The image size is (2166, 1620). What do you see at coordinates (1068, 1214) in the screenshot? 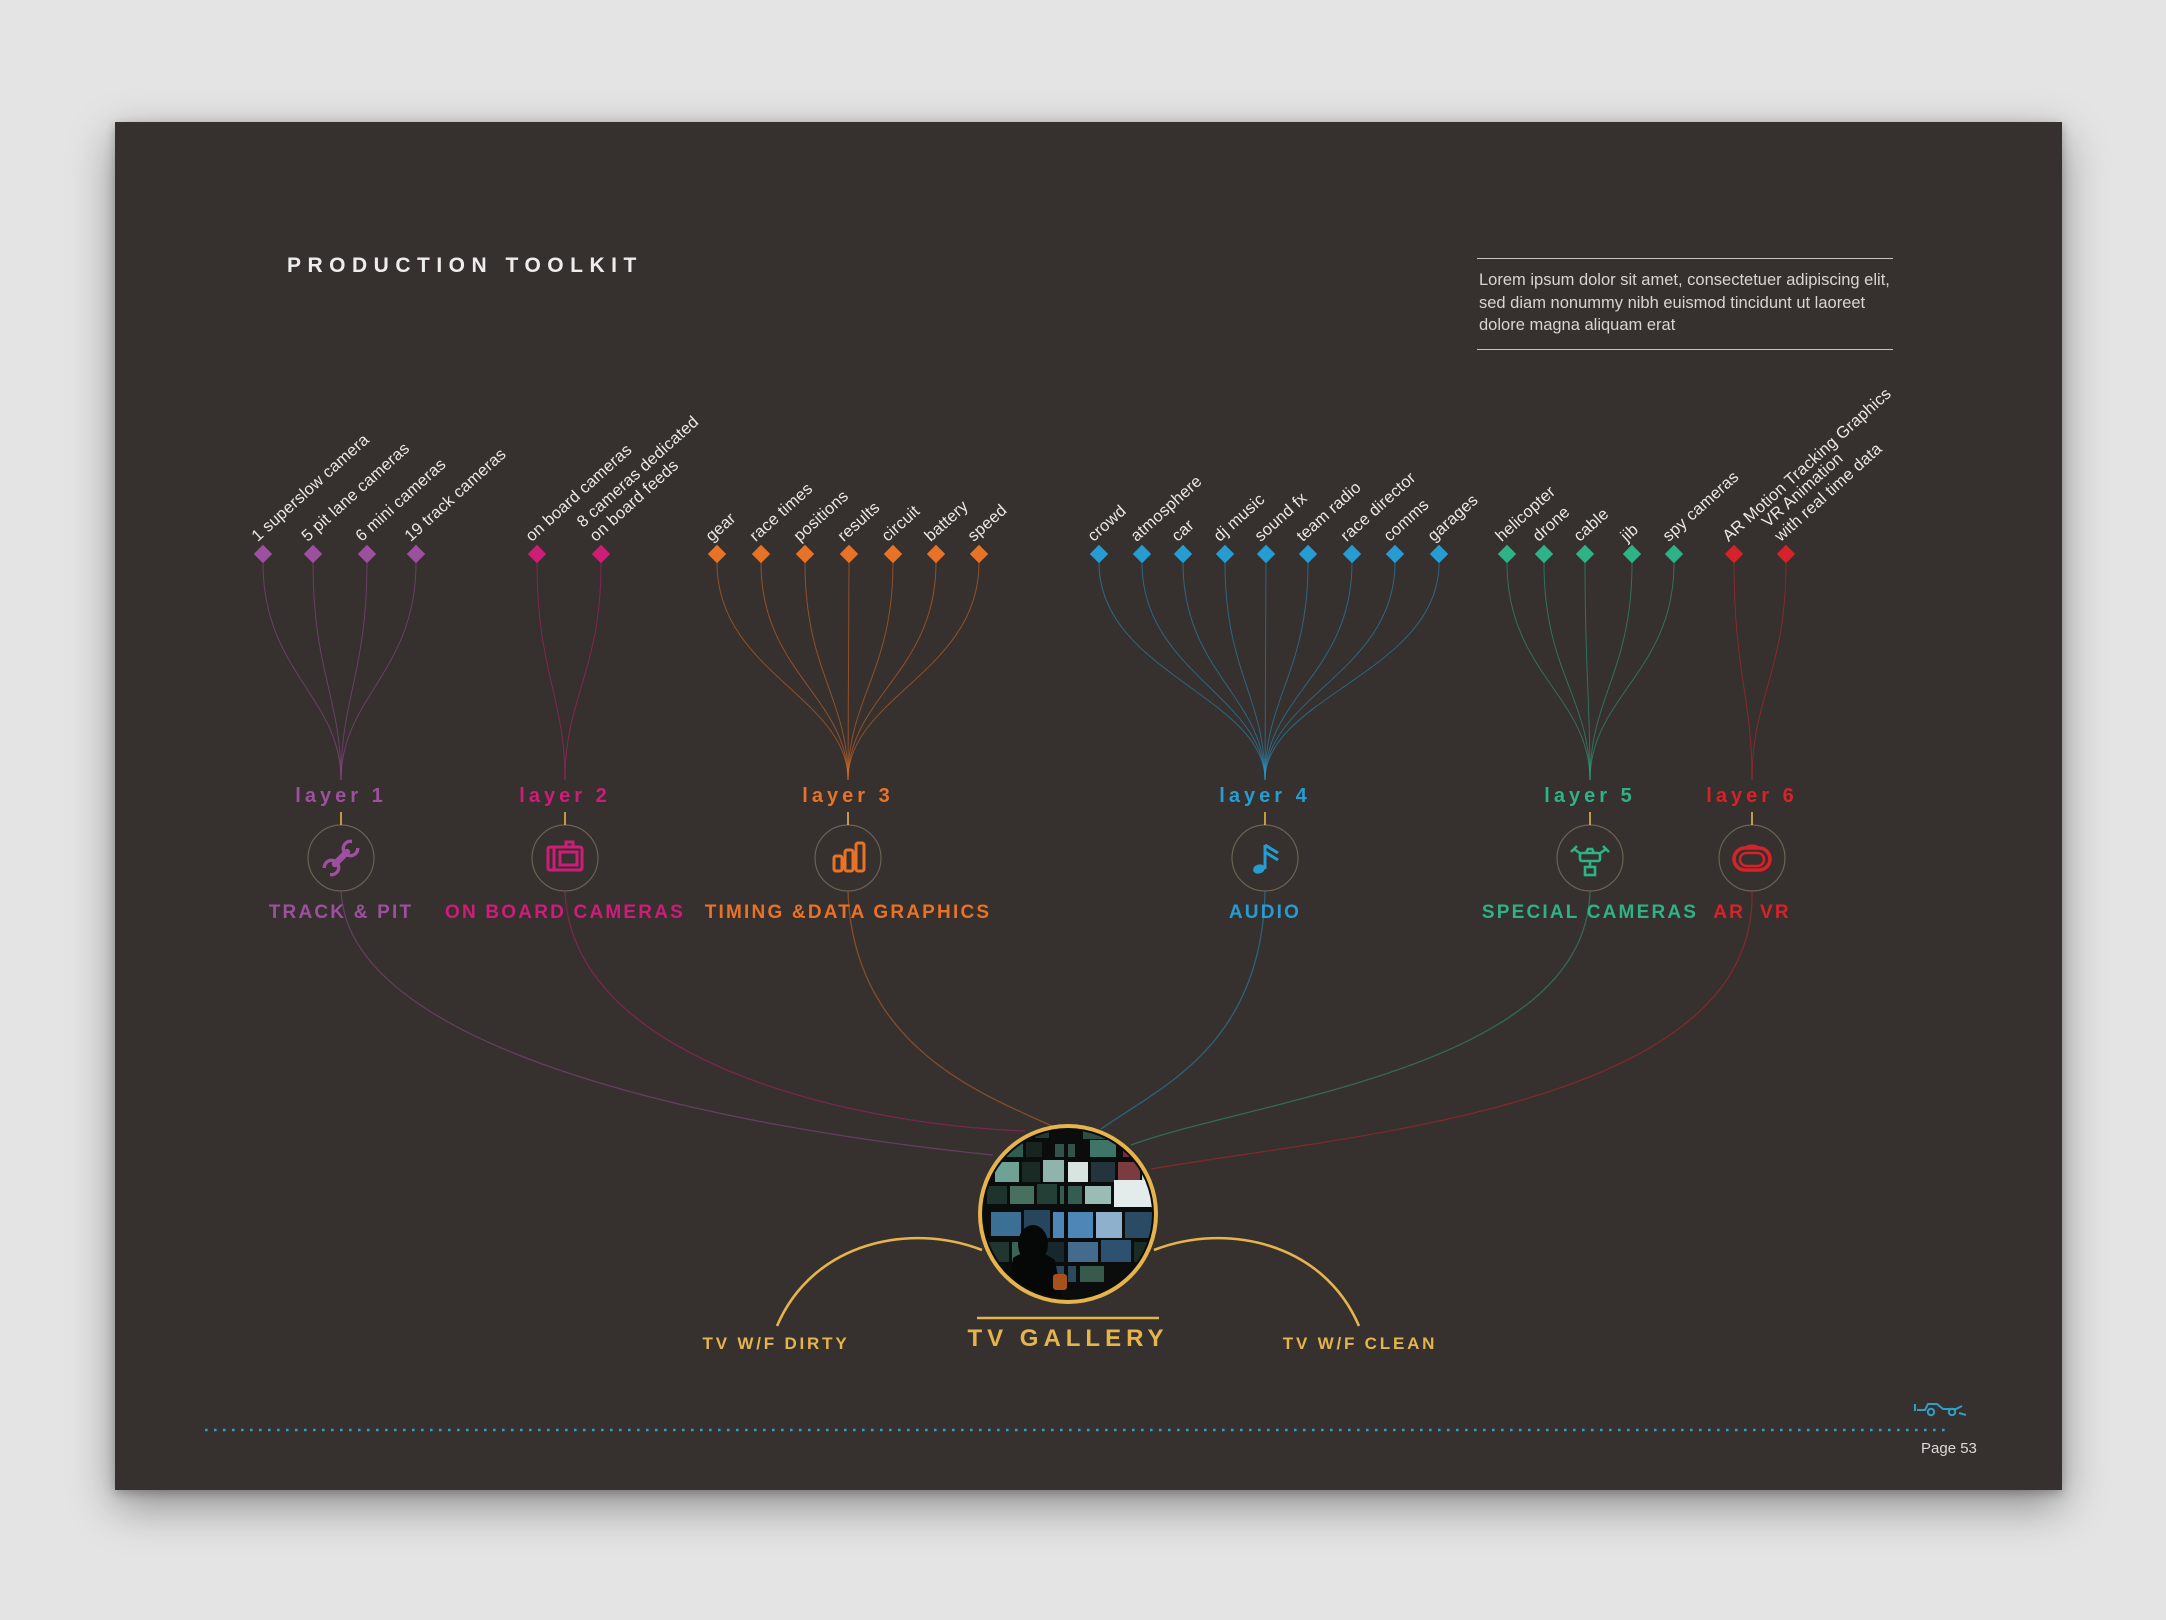
I see `tv-gallery-photo` at bounding box center [1068, 1214].